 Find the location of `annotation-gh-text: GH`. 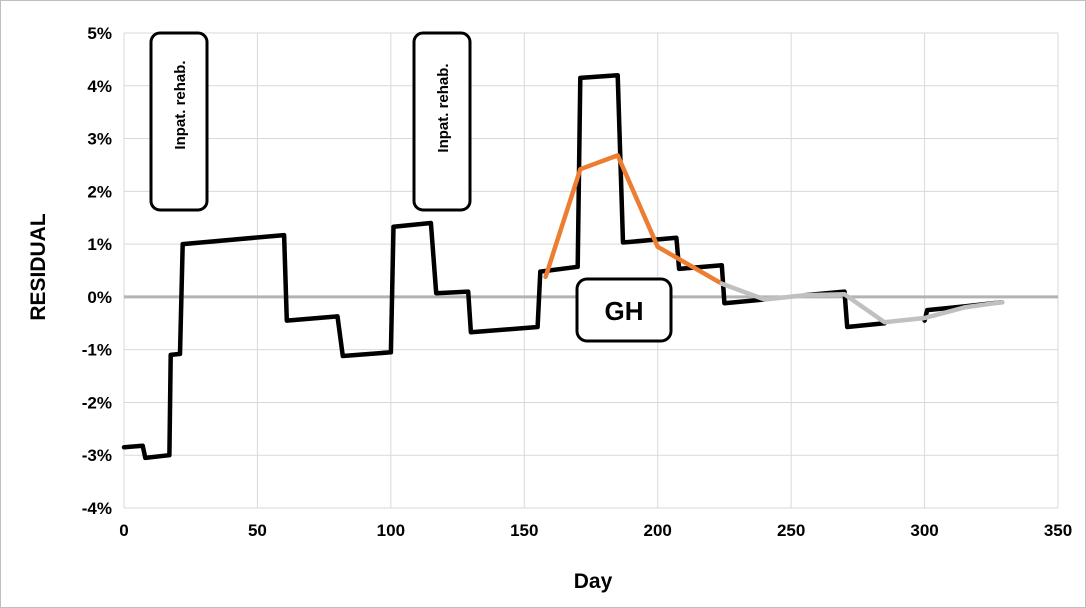

annotation-gh-text: GH is located at coordinates (624, 311).